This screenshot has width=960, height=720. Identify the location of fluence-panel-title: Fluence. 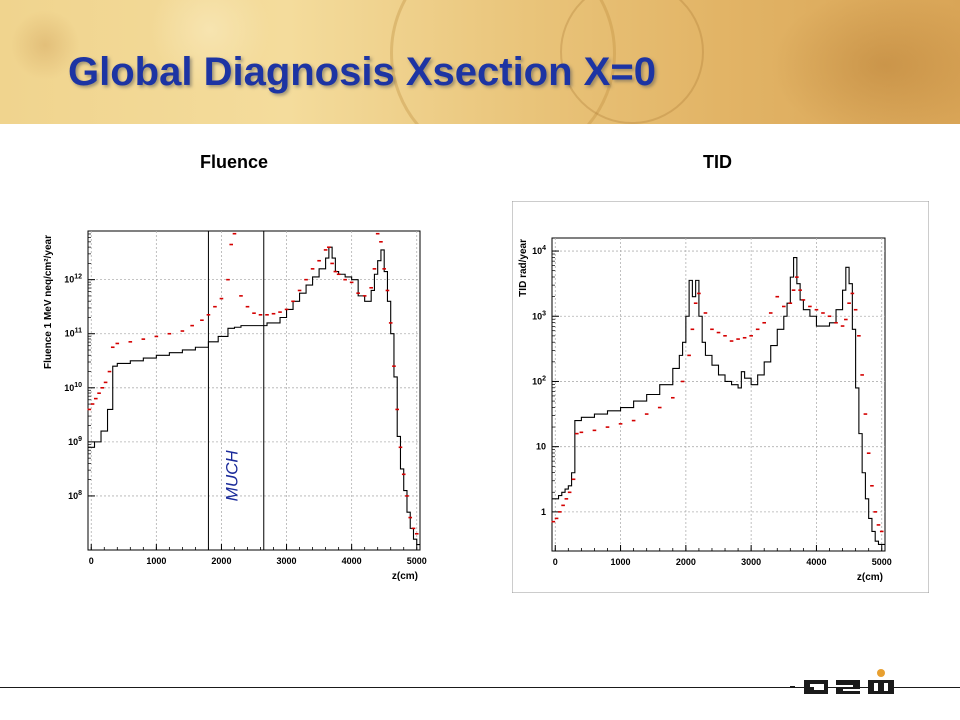
(234, 162).